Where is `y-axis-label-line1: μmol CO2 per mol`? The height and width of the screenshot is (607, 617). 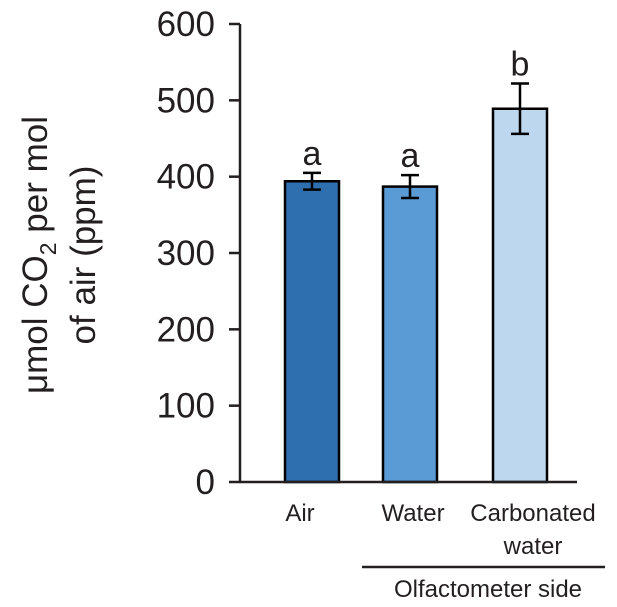 y-axis-label-line1: μmol CO2 per mol is located at coordinates (38, 255).